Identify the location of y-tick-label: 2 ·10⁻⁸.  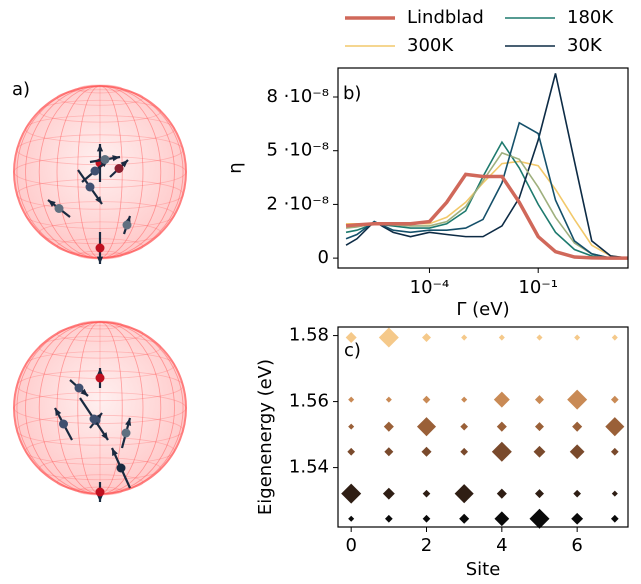
(297, 203).